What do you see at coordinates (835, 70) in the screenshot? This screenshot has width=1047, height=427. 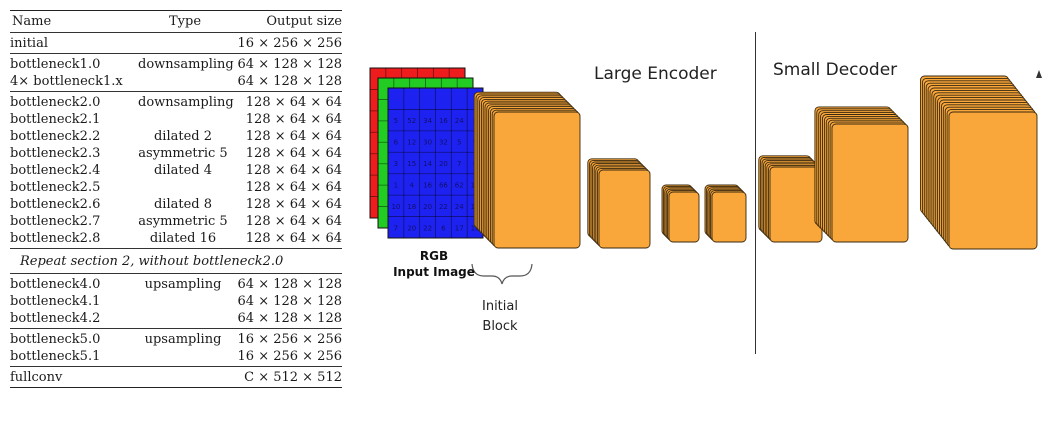 I see `small-decoder-label: Small Decoder` at bounding box center [835, 70].